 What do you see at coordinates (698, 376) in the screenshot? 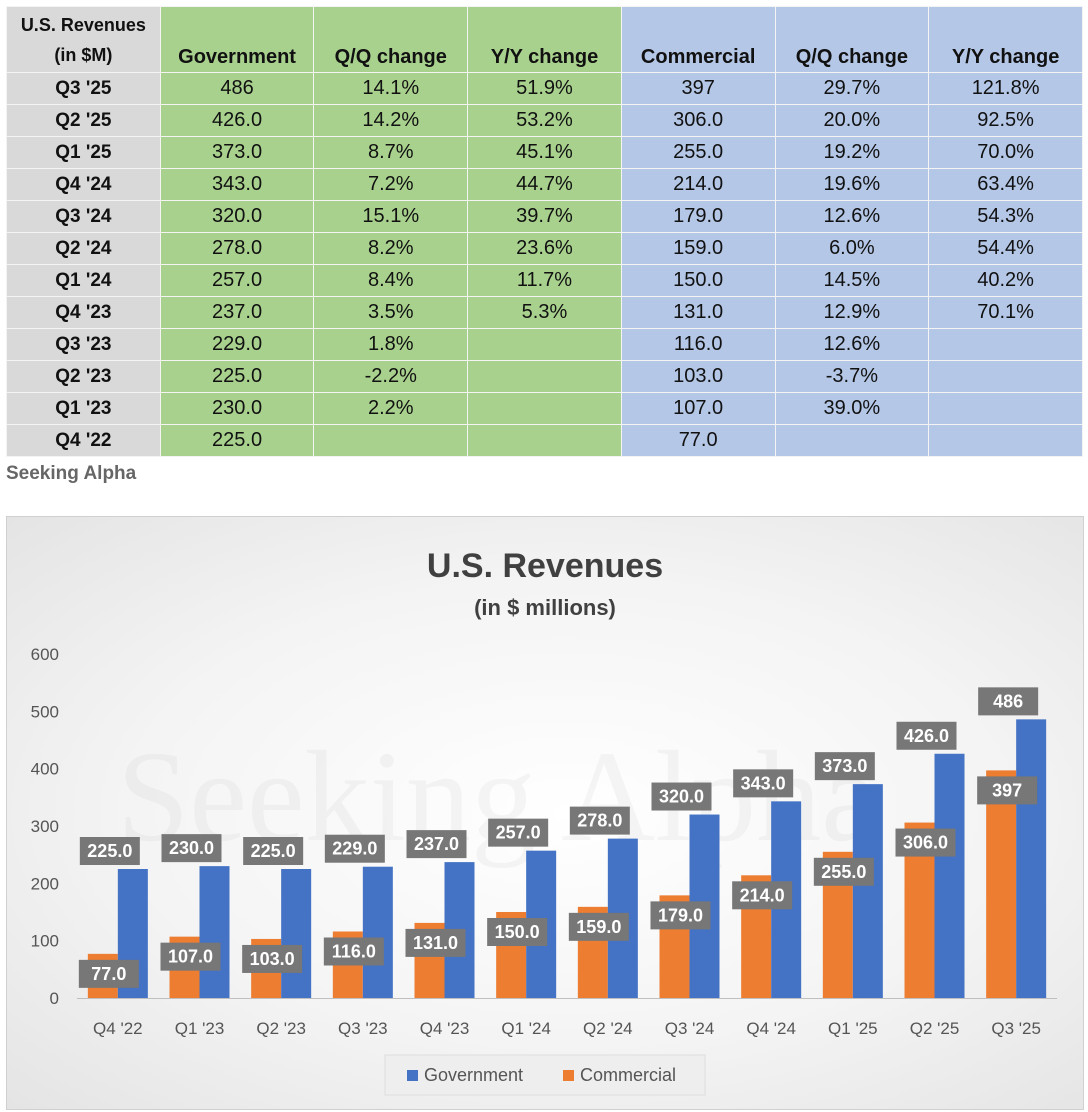
I see `cell-com-value: 103.0` at bounding box center [698, 376].